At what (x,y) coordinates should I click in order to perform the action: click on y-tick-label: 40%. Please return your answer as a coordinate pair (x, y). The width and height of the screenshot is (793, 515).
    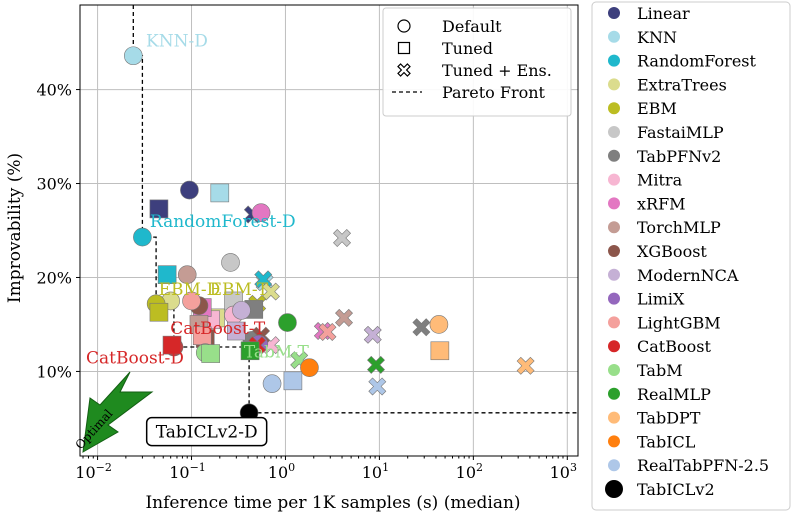
    Looking at the image, I should click on (54, 90).